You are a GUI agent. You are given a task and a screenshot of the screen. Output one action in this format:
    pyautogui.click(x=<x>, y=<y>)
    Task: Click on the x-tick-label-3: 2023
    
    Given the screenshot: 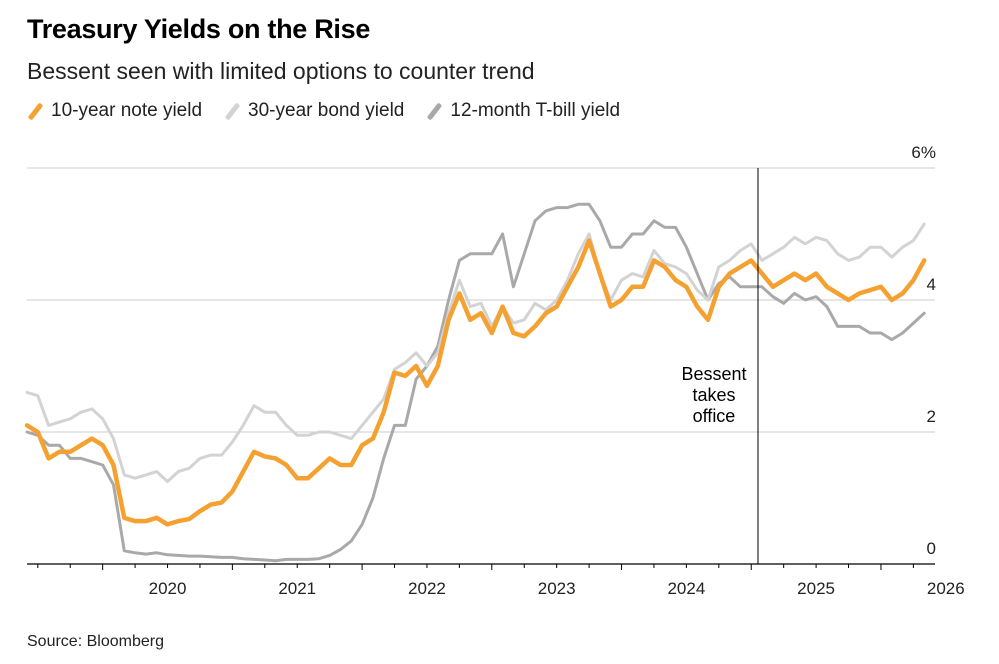 What is the action you would take?
    pyautogui.click(x=557, y=588)
    